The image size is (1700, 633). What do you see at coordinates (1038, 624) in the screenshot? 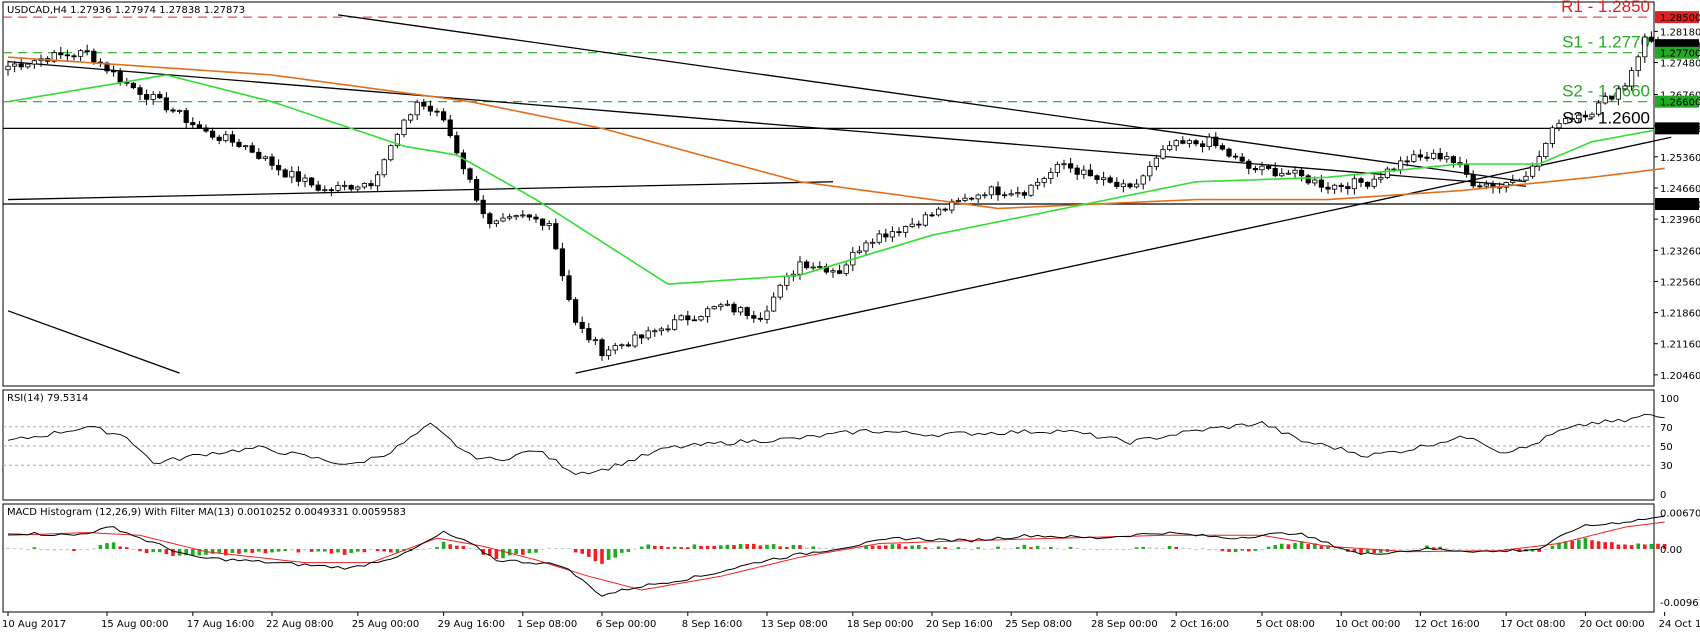
I see `time-tick-label: 25 Sep 08:00` at bounding box center [1038, 624].